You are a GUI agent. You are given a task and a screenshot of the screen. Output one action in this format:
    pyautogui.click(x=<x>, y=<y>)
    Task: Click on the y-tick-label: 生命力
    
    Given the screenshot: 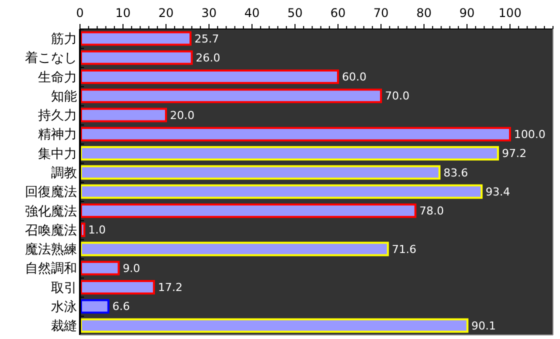 What is the action you would take?
    pyautogui.click(x=57, y=78)
    